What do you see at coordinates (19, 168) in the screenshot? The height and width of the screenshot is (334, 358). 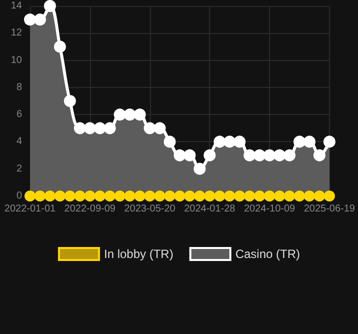 I see `y-tick-label: 2` at bounding box center [19, 168].